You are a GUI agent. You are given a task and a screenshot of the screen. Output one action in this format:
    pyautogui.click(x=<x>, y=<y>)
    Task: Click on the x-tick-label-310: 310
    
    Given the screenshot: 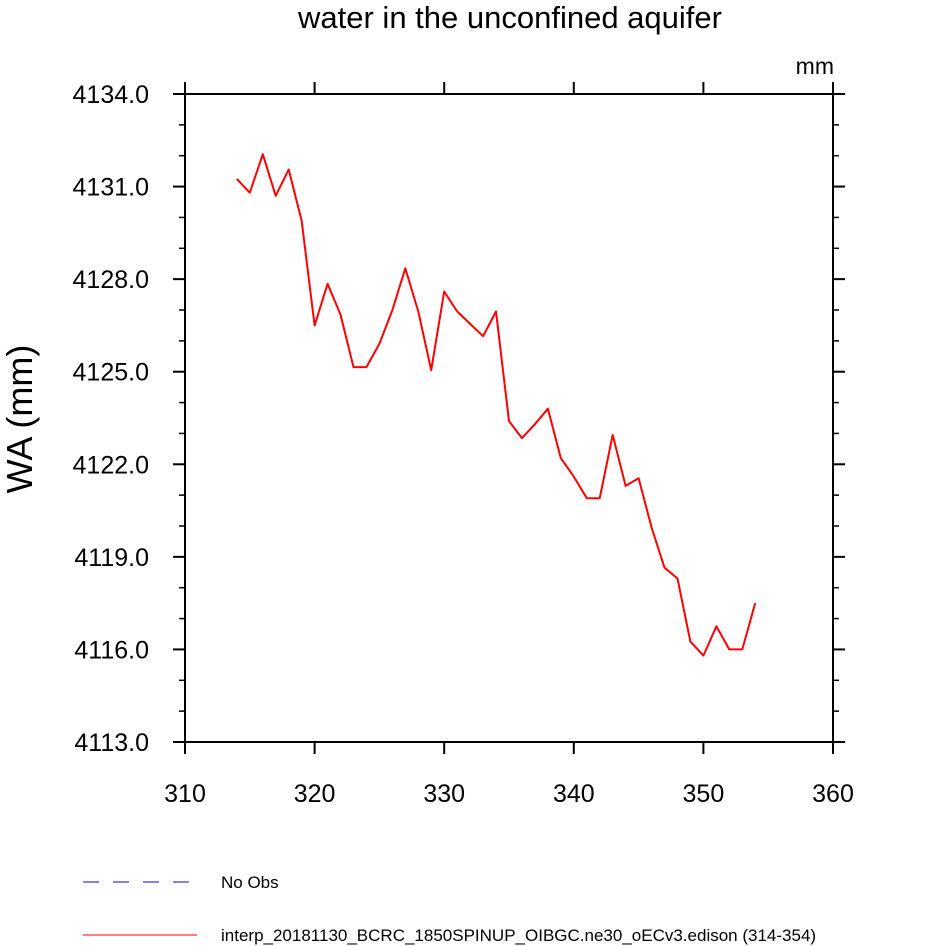 What is the action you would take?
    pyautogui.click(x=185, y=794)
    